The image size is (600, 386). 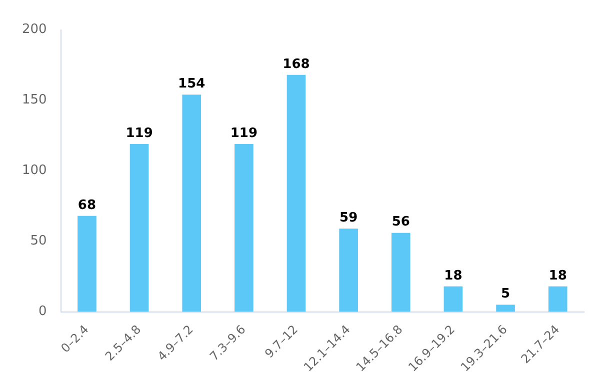 I want to click on y-tick-label: 150, so click(x=34, y=100).